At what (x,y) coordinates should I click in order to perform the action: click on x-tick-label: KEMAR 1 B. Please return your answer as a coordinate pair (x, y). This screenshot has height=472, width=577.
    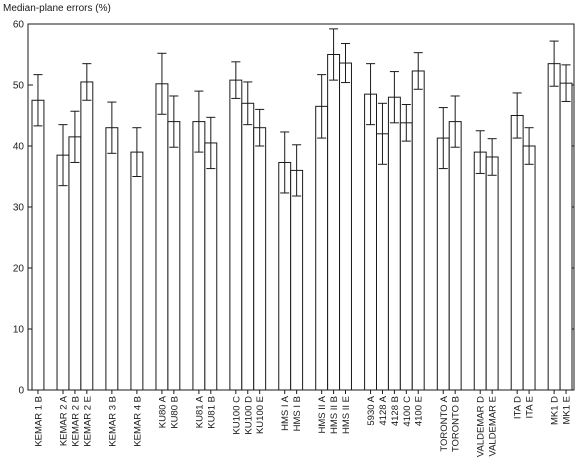
    Looking at the image, I should click on (38, 421).